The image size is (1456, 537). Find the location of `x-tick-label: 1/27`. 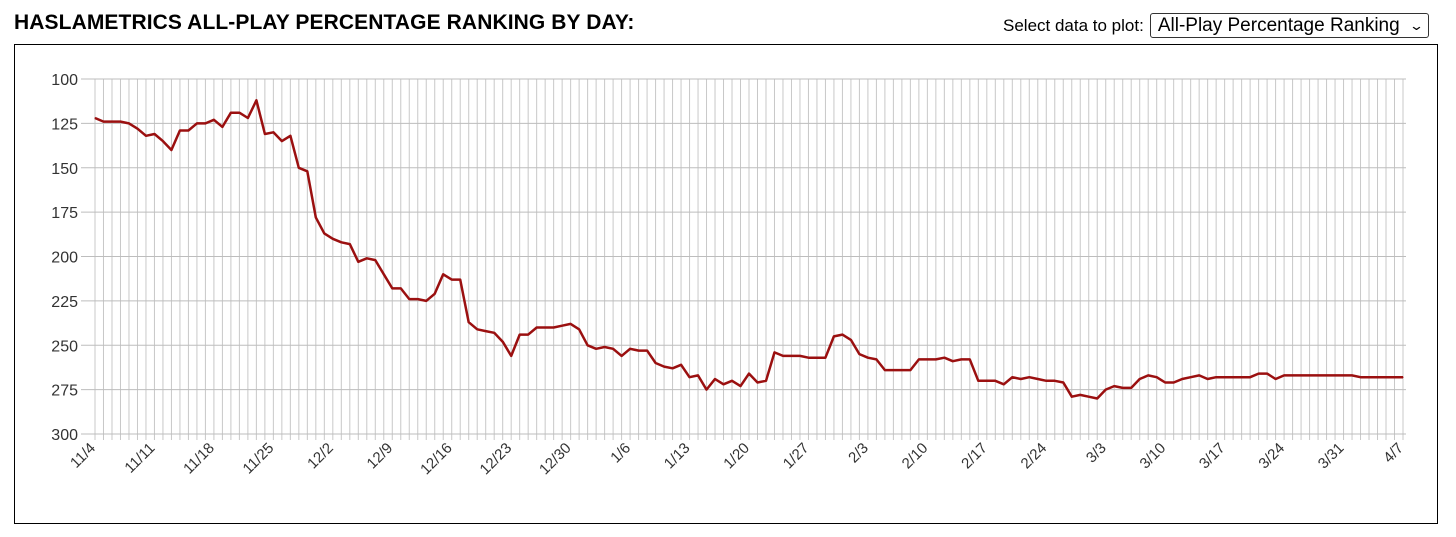

x-tick-label: 1/27 is located at coordinates (796, 456).